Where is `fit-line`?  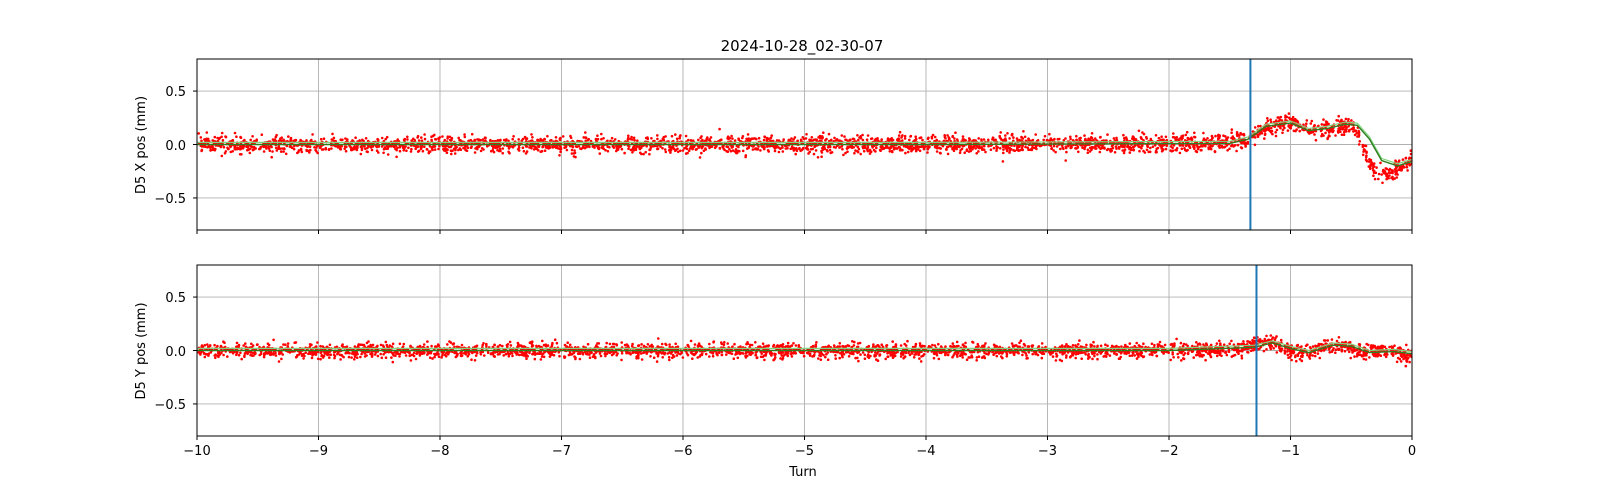
fit-line is located at coordinates (805, 144).